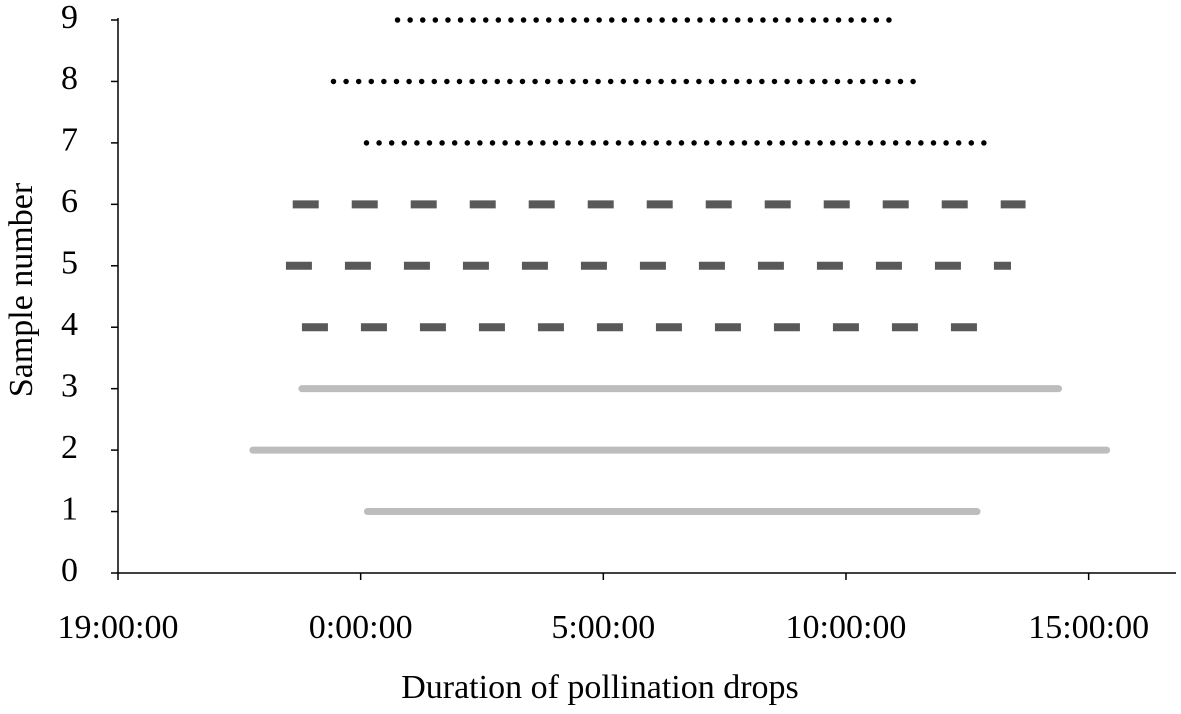  I want to click on y-axis-title: Sample number, so click(21, 289).